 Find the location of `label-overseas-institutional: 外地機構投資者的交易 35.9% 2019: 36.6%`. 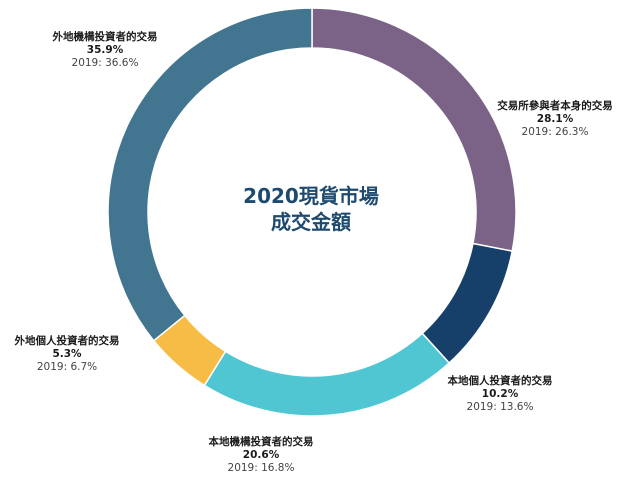

label-overseas-institutional: 外地機構投資者的交易 35.9% 2019: 36.6% is located at coordinates (105, 50).